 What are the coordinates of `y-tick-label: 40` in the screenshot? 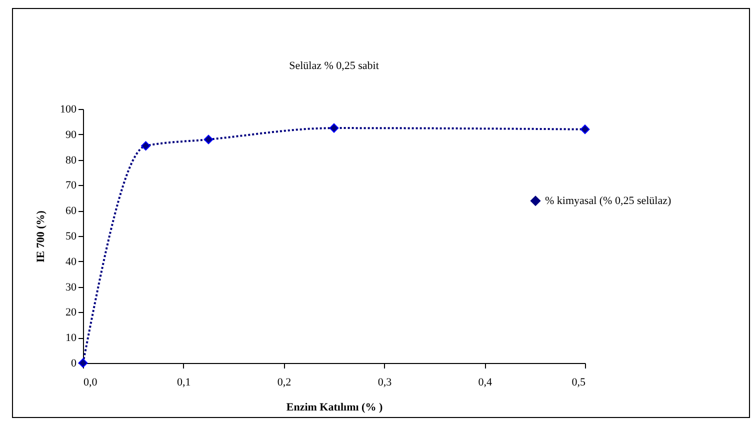 It's located at (71, 262).